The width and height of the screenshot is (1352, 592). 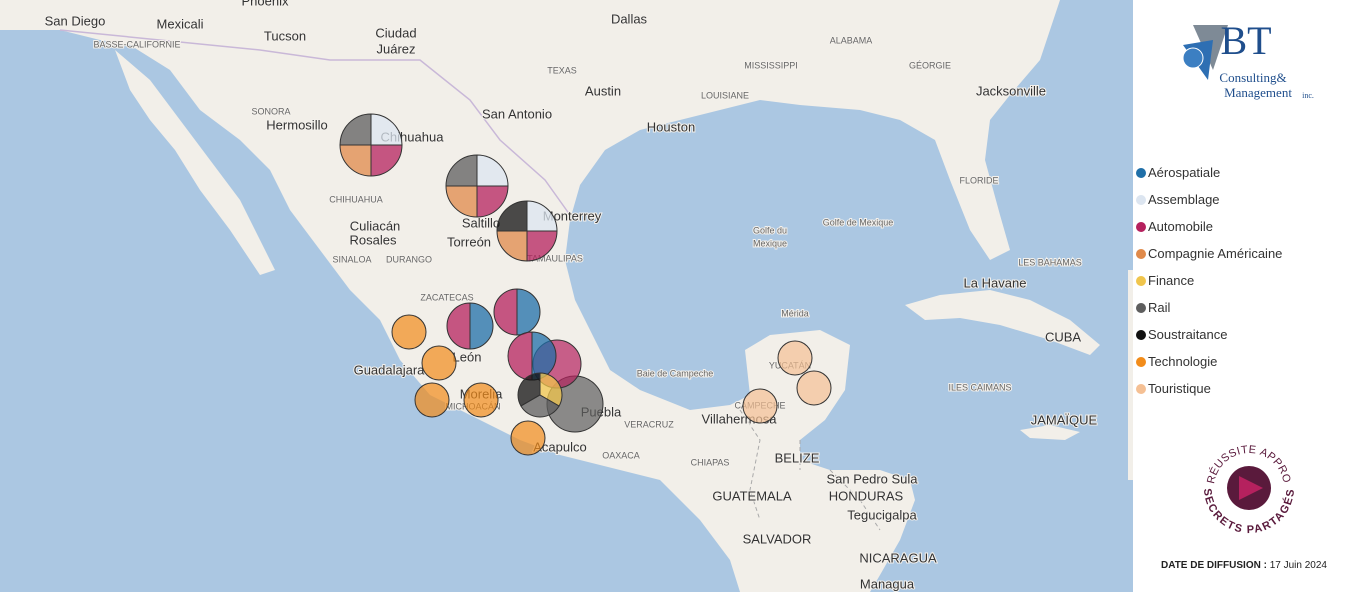 What do you see at coordinates (180, 23) in the screenshot?
I see `place-label: Mexicali` at bounding box center [180, 23].